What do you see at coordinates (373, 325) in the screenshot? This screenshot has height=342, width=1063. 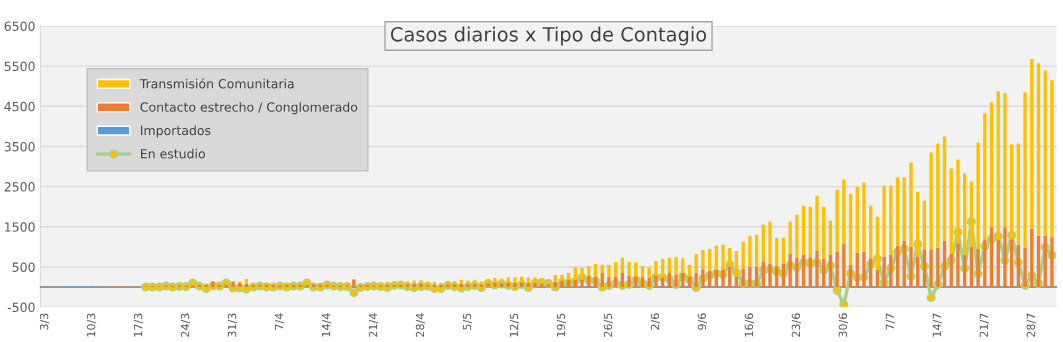 I see `x-tick-label: 21/4` at bounding box center [373, 325].